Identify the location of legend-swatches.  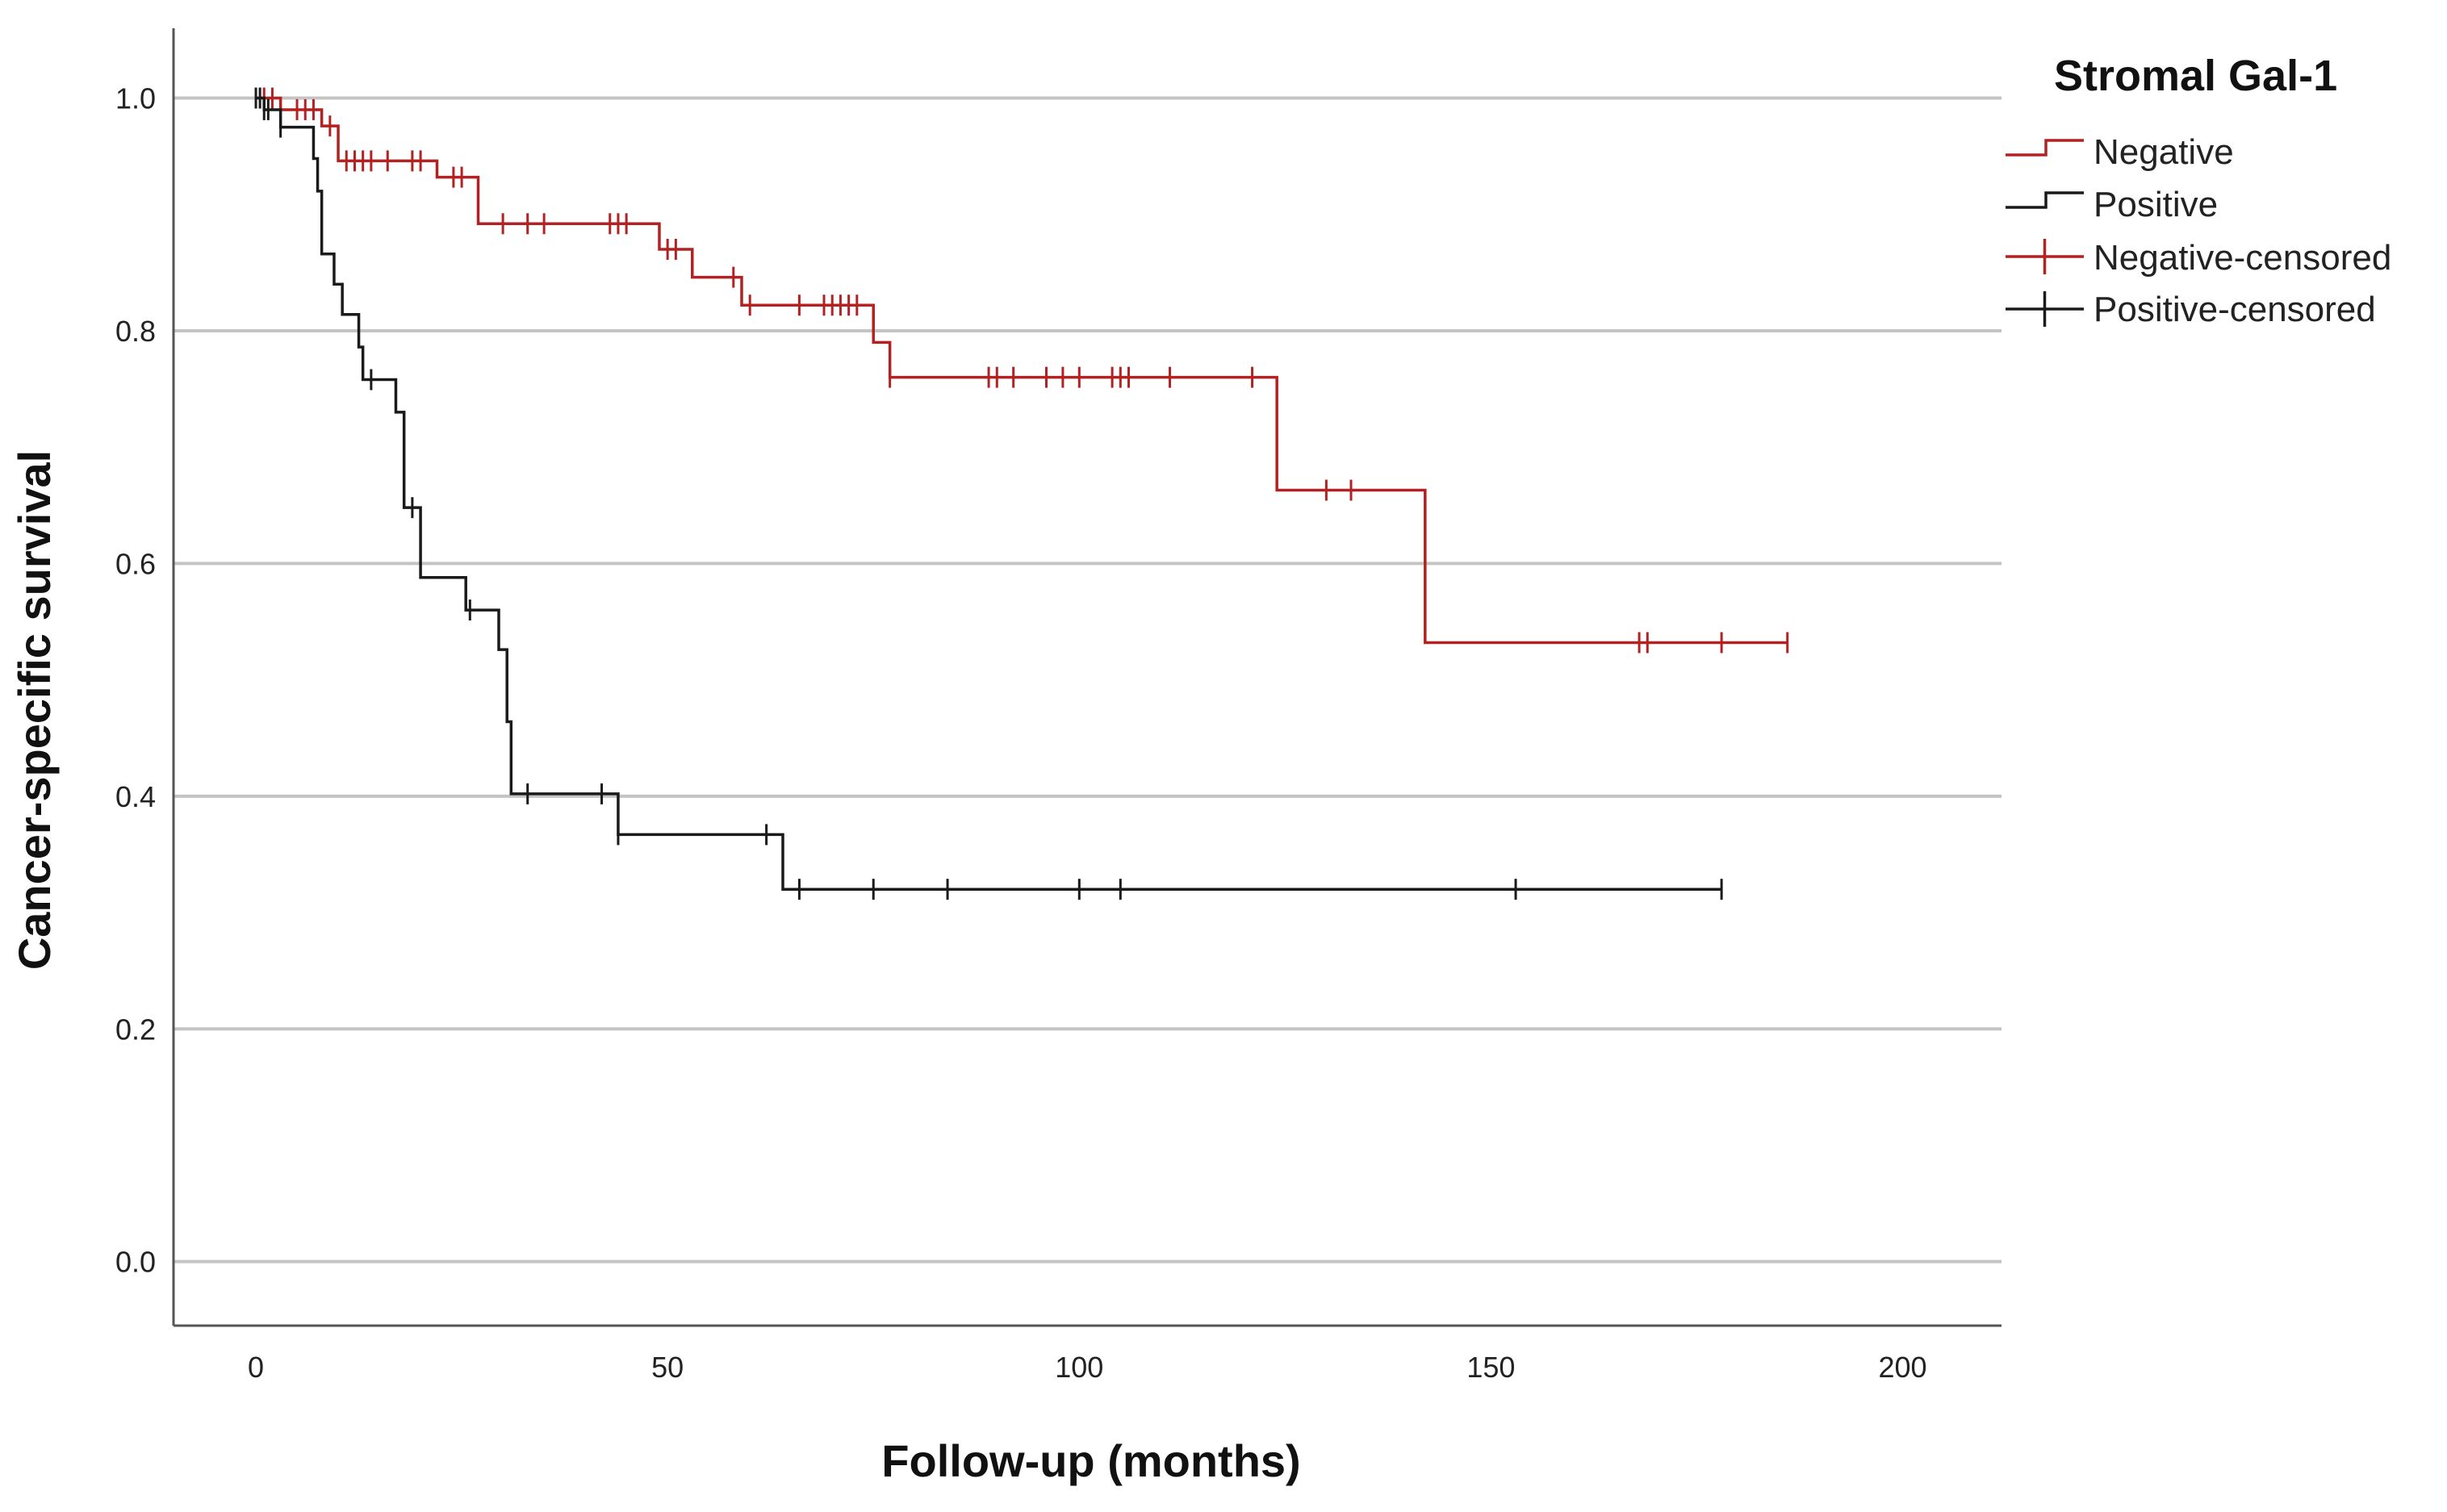
(2045, 233).